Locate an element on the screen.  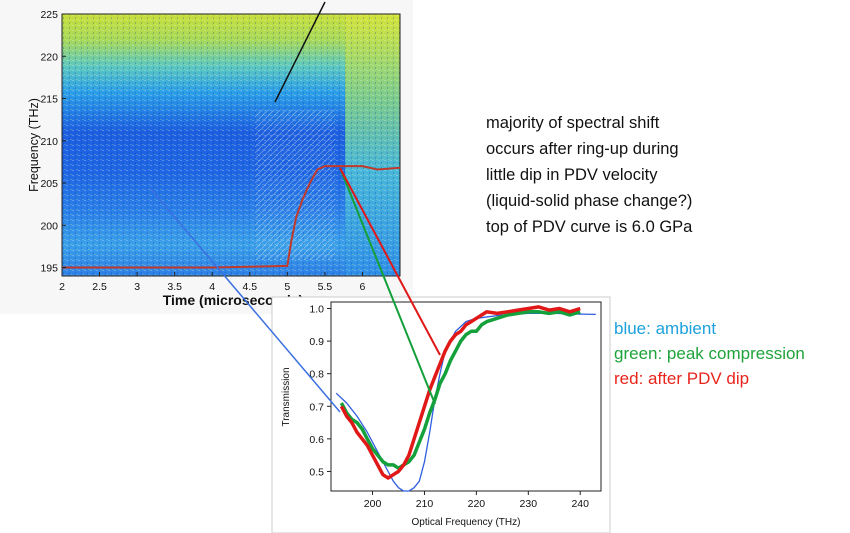
note-line: (liquid-solid phase change?) is located at coordinates (589, 201).